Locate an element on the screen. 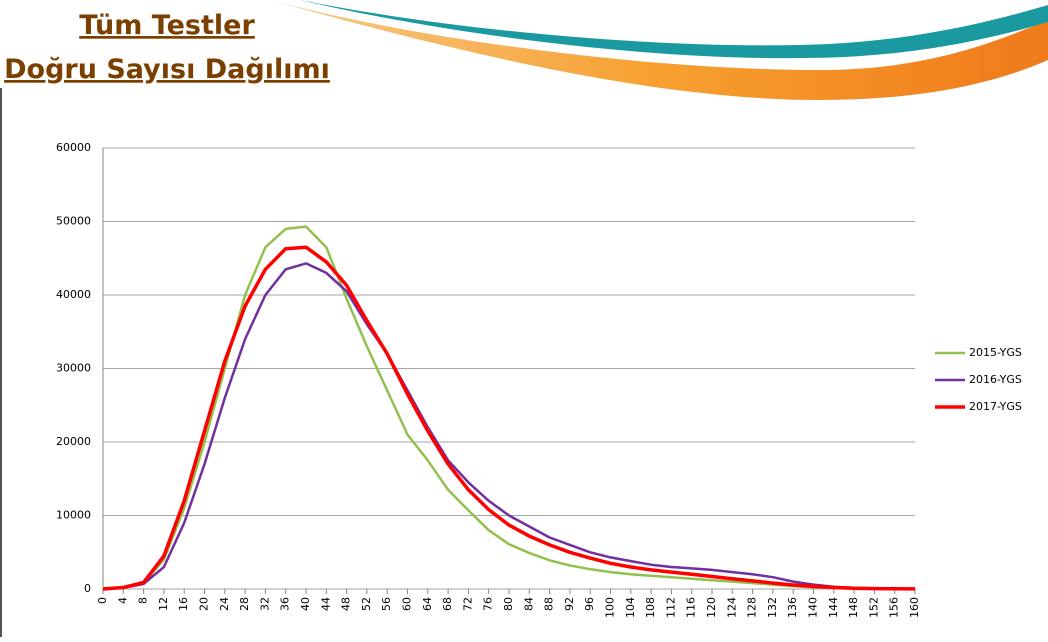  x-tick-label: 104 is located at coordinates (630, 607).